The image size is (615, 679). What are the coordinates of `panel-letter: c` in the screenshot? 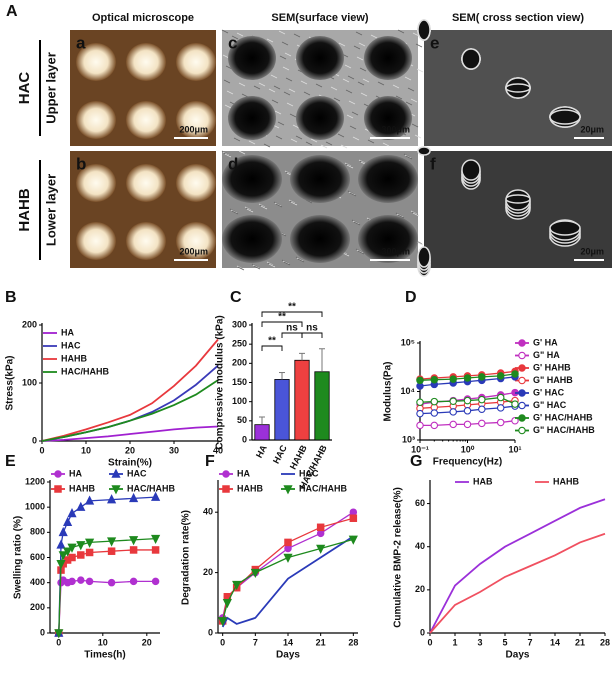 It's located at (232, 42).